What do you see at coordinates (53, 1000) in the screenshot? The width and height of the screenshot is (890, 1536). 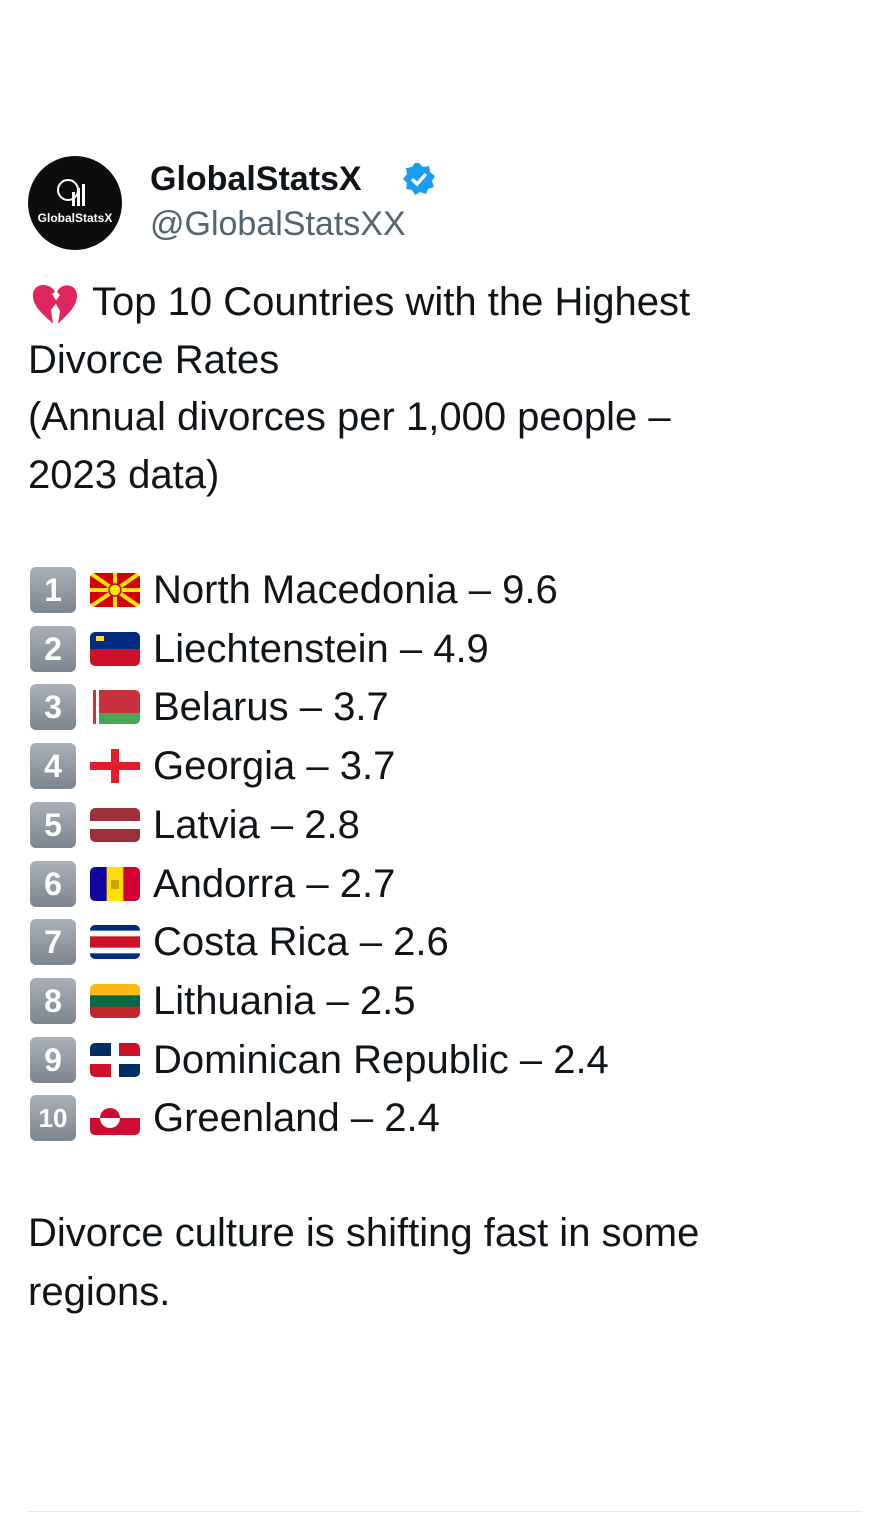 I see `rank-keycap: 8` at bounding box center [53, 1000].